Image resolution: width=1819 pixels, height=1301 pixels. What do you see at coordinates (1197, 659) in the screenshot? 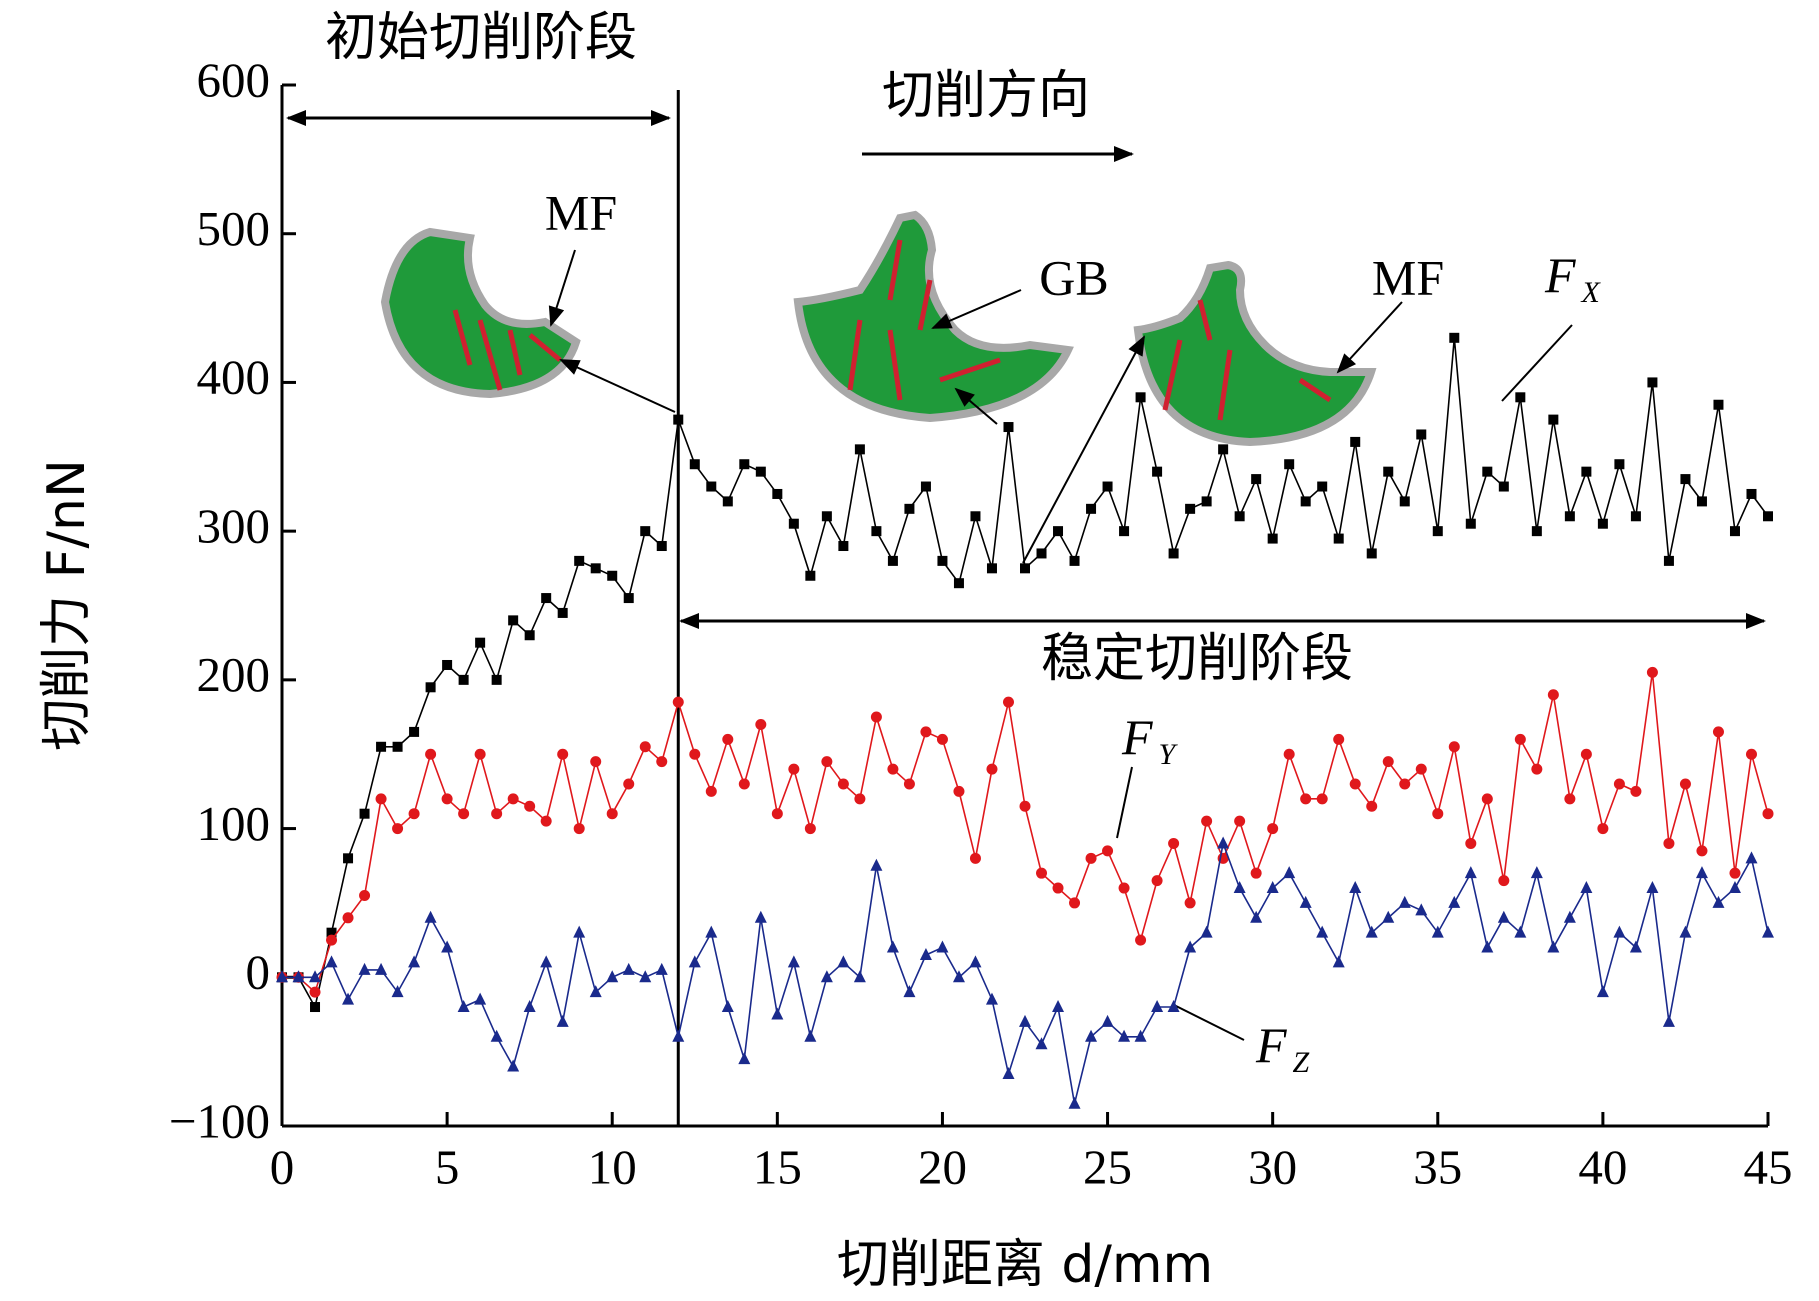
I see `annotation: 稳定切削阶段` at bounding box center [1197, 659].